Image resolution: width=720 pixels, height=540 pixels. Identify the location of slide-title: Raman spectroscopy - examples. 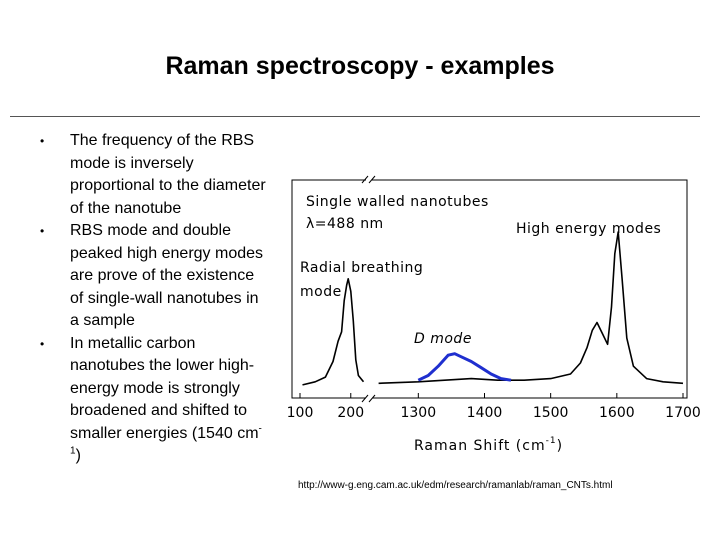
(360, 66).